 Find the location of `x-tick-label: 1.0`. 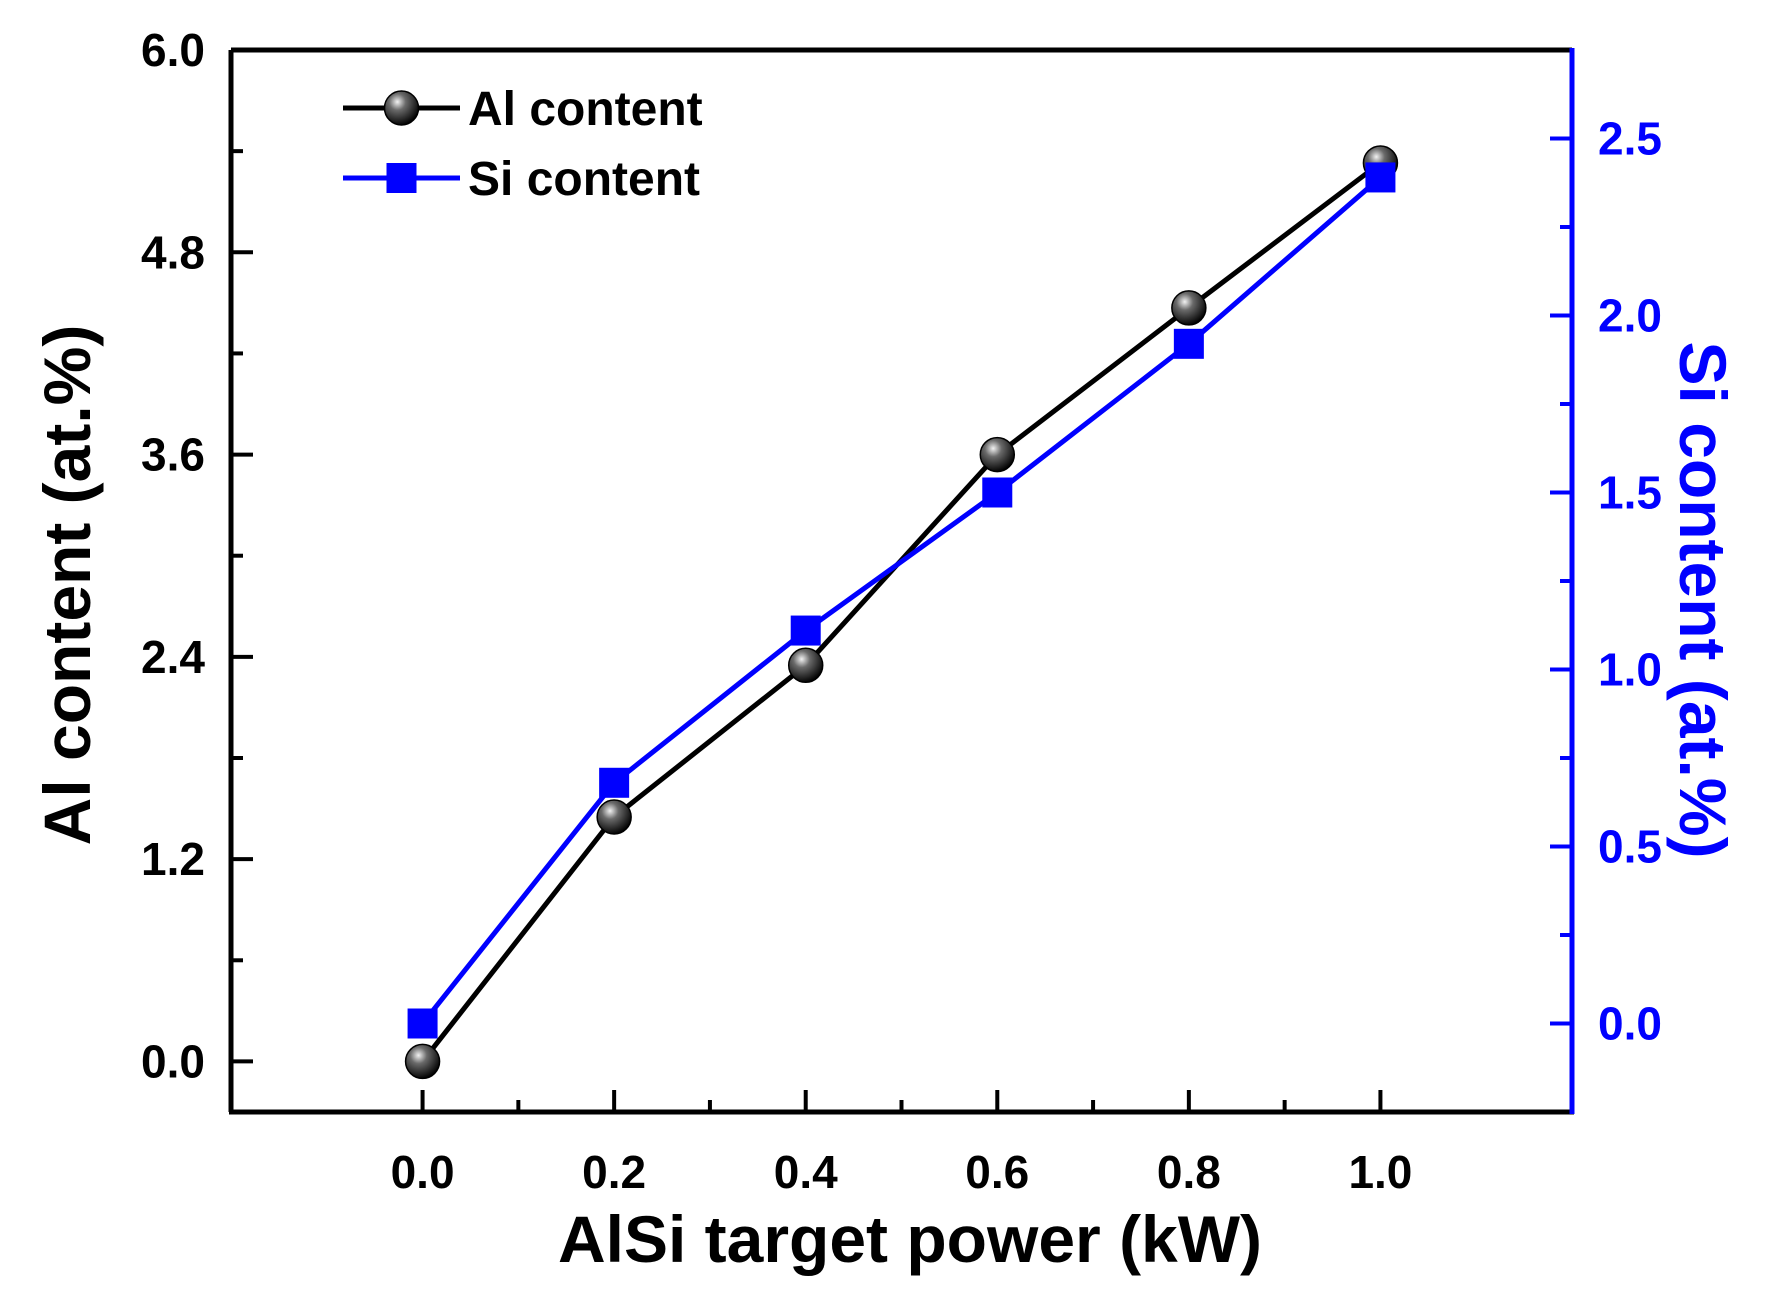

x-tick-label: 1.0 is located at coordinates (1380, 1172).